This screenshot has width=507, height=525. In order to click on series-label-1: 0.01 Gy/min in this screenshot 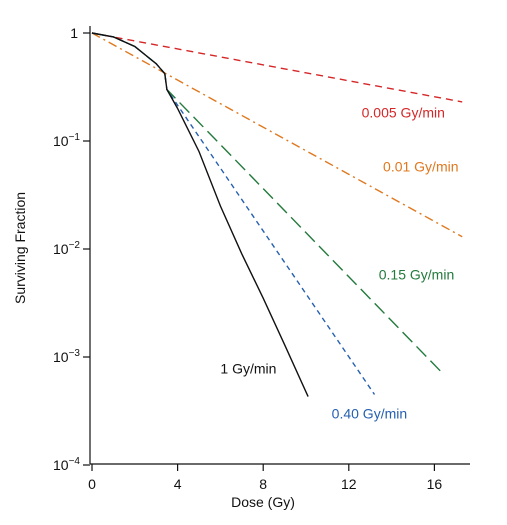, I will do `click(420, 167)`.